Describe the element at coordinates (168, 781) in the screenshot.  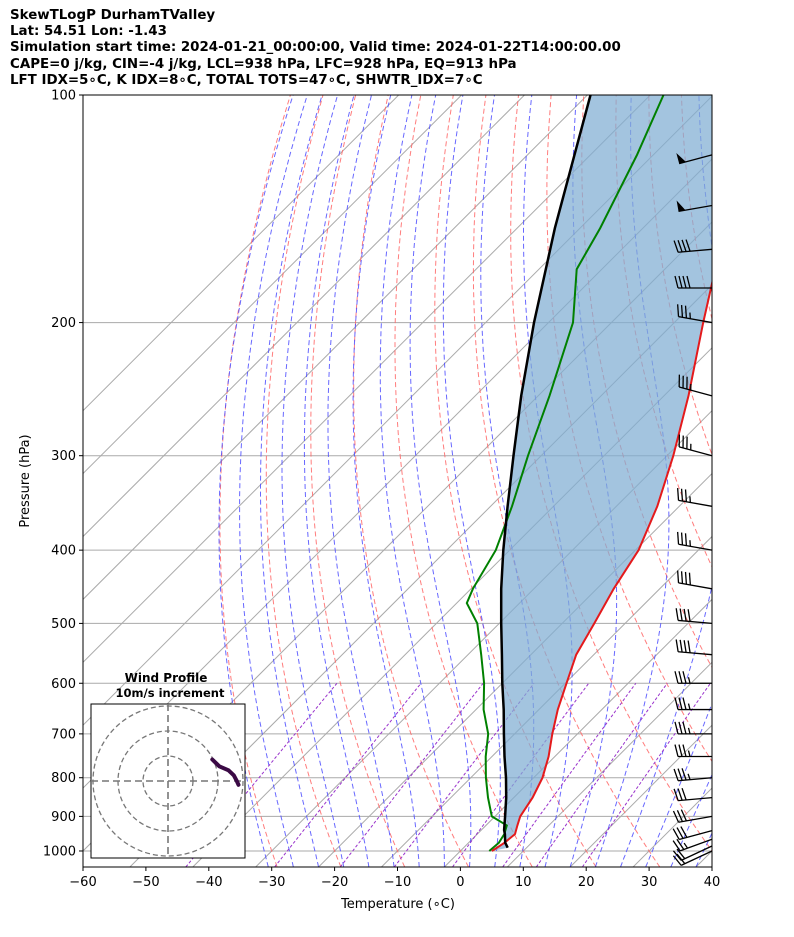
I see `hodograph-plot` at that location.